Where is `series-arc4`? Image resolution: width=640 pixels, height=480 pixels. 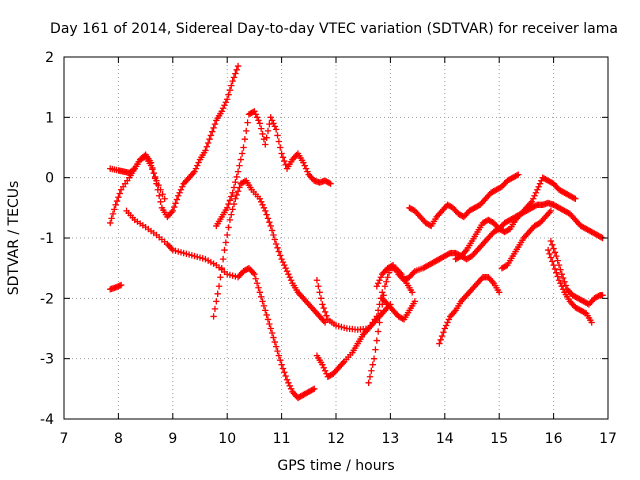 series-arc4 is located at coordinates (220, 304).